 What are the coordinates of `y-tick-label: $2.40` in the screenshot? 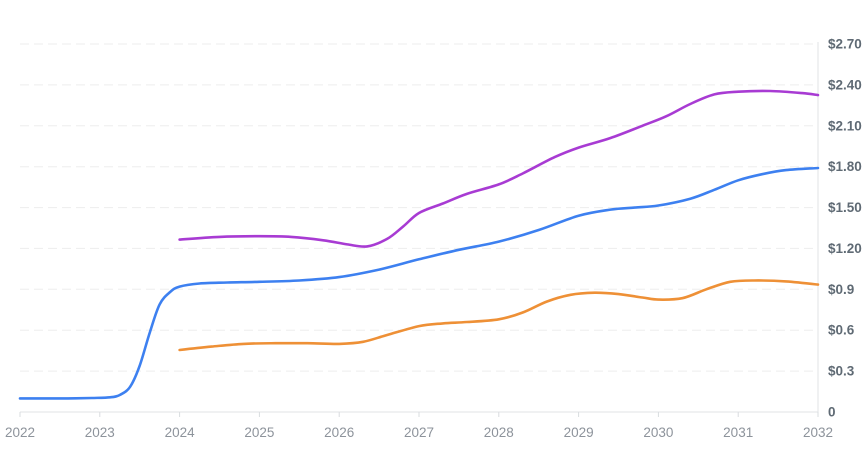 It's located at (845, 84).